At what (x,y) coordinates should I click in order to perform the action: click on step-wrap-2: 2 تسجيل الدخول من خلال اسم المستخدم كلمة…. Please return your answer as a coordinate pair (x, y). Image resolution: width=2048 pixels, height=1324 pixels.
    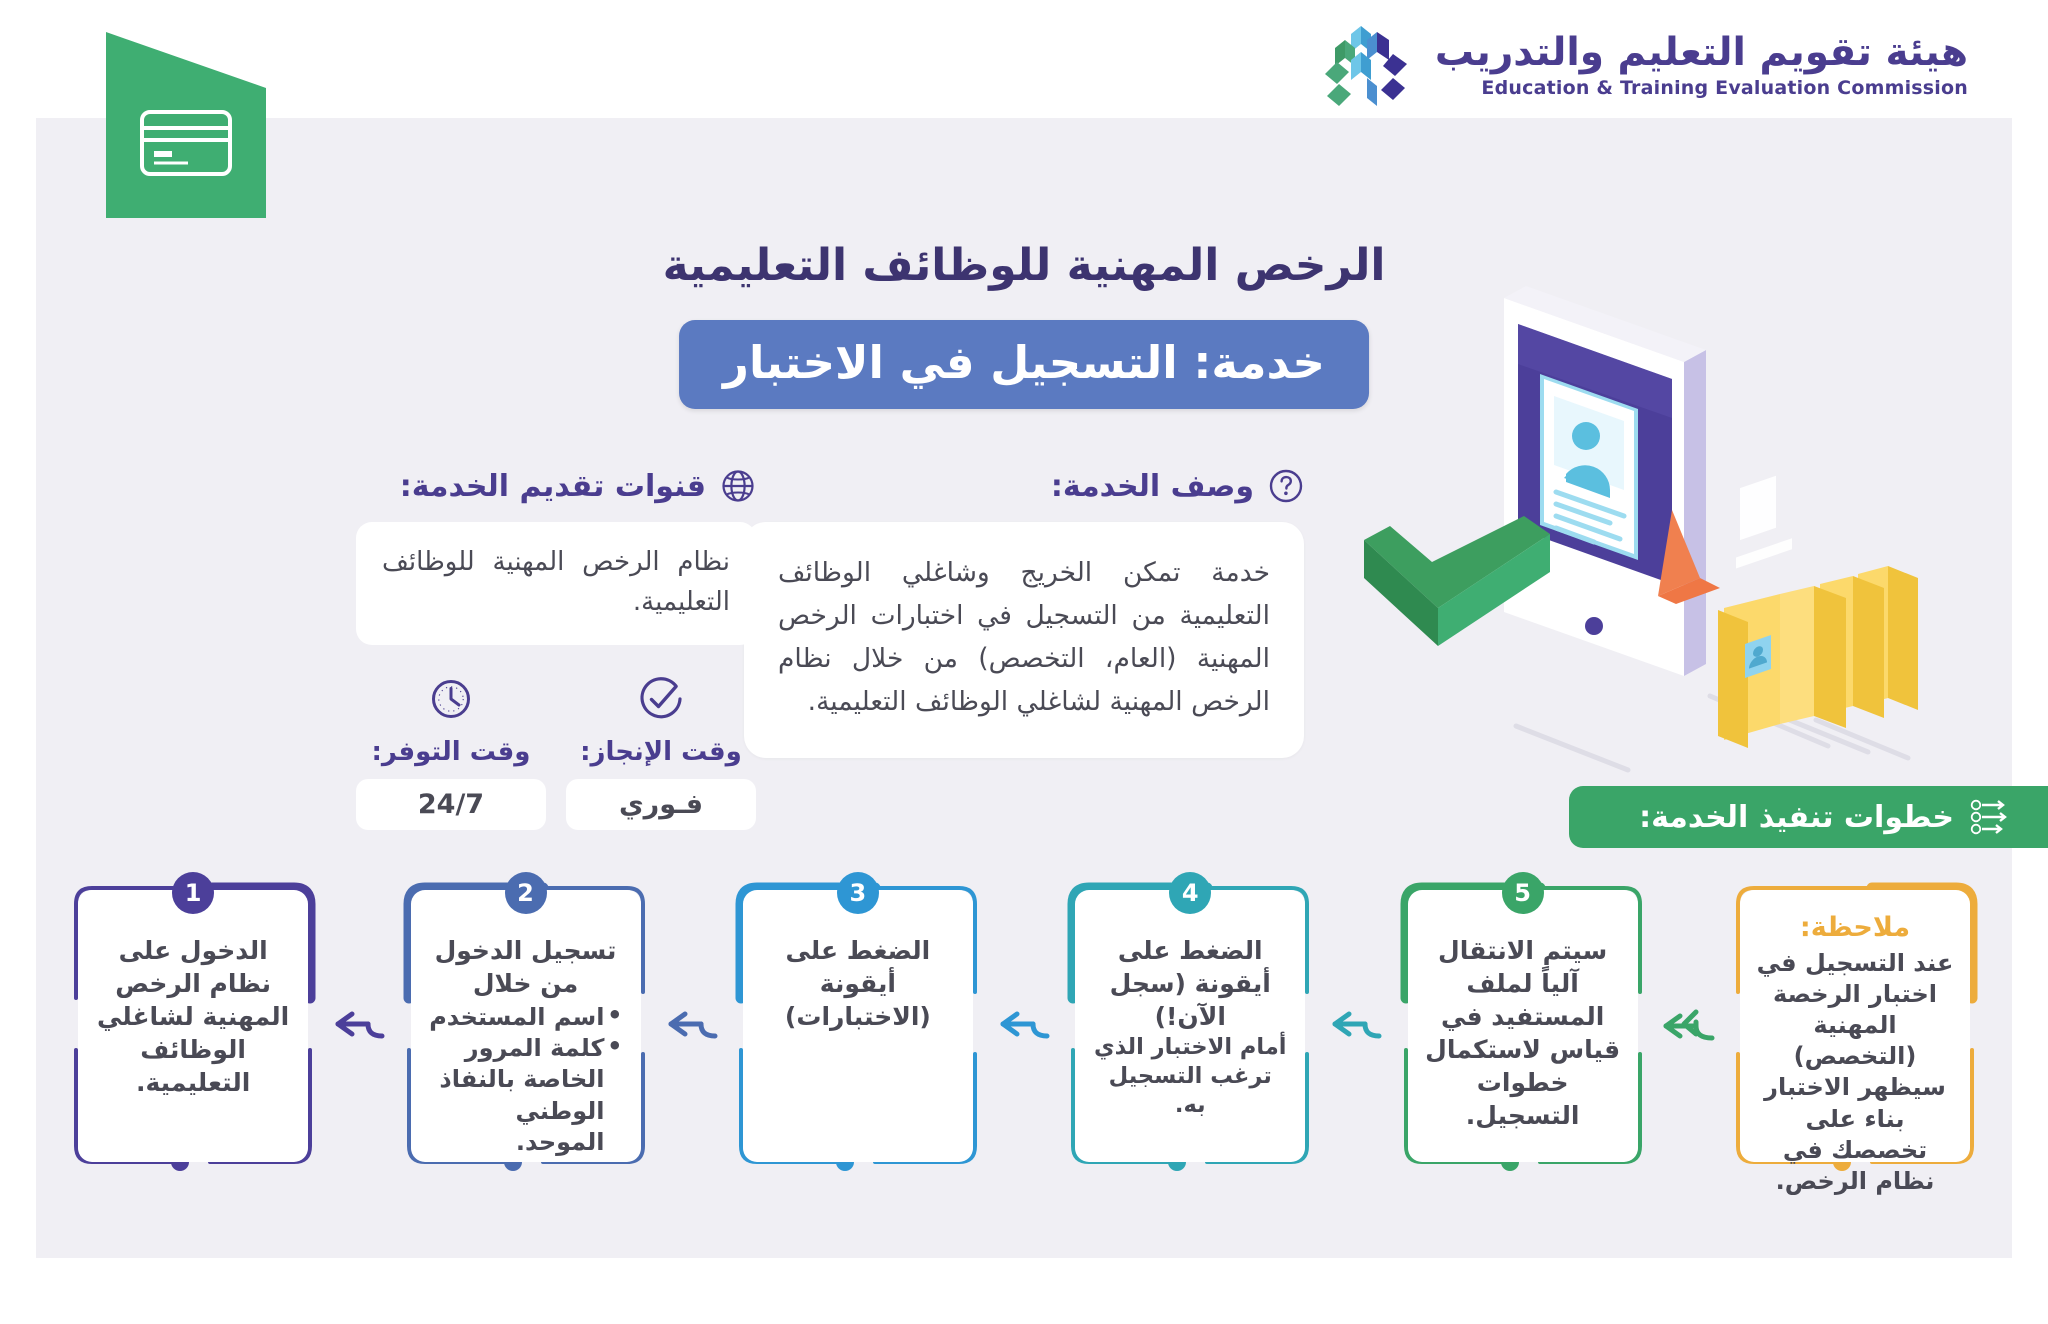
    Looking at the image, I should click on (526, 1023).